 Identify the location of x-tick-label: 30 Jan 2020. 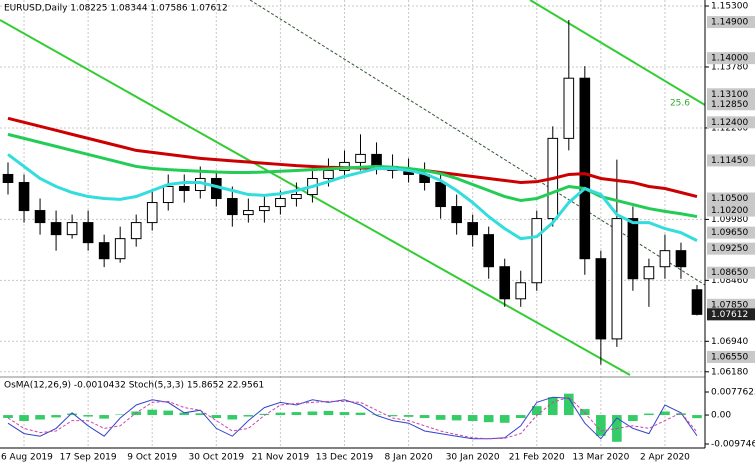
(473, 458).